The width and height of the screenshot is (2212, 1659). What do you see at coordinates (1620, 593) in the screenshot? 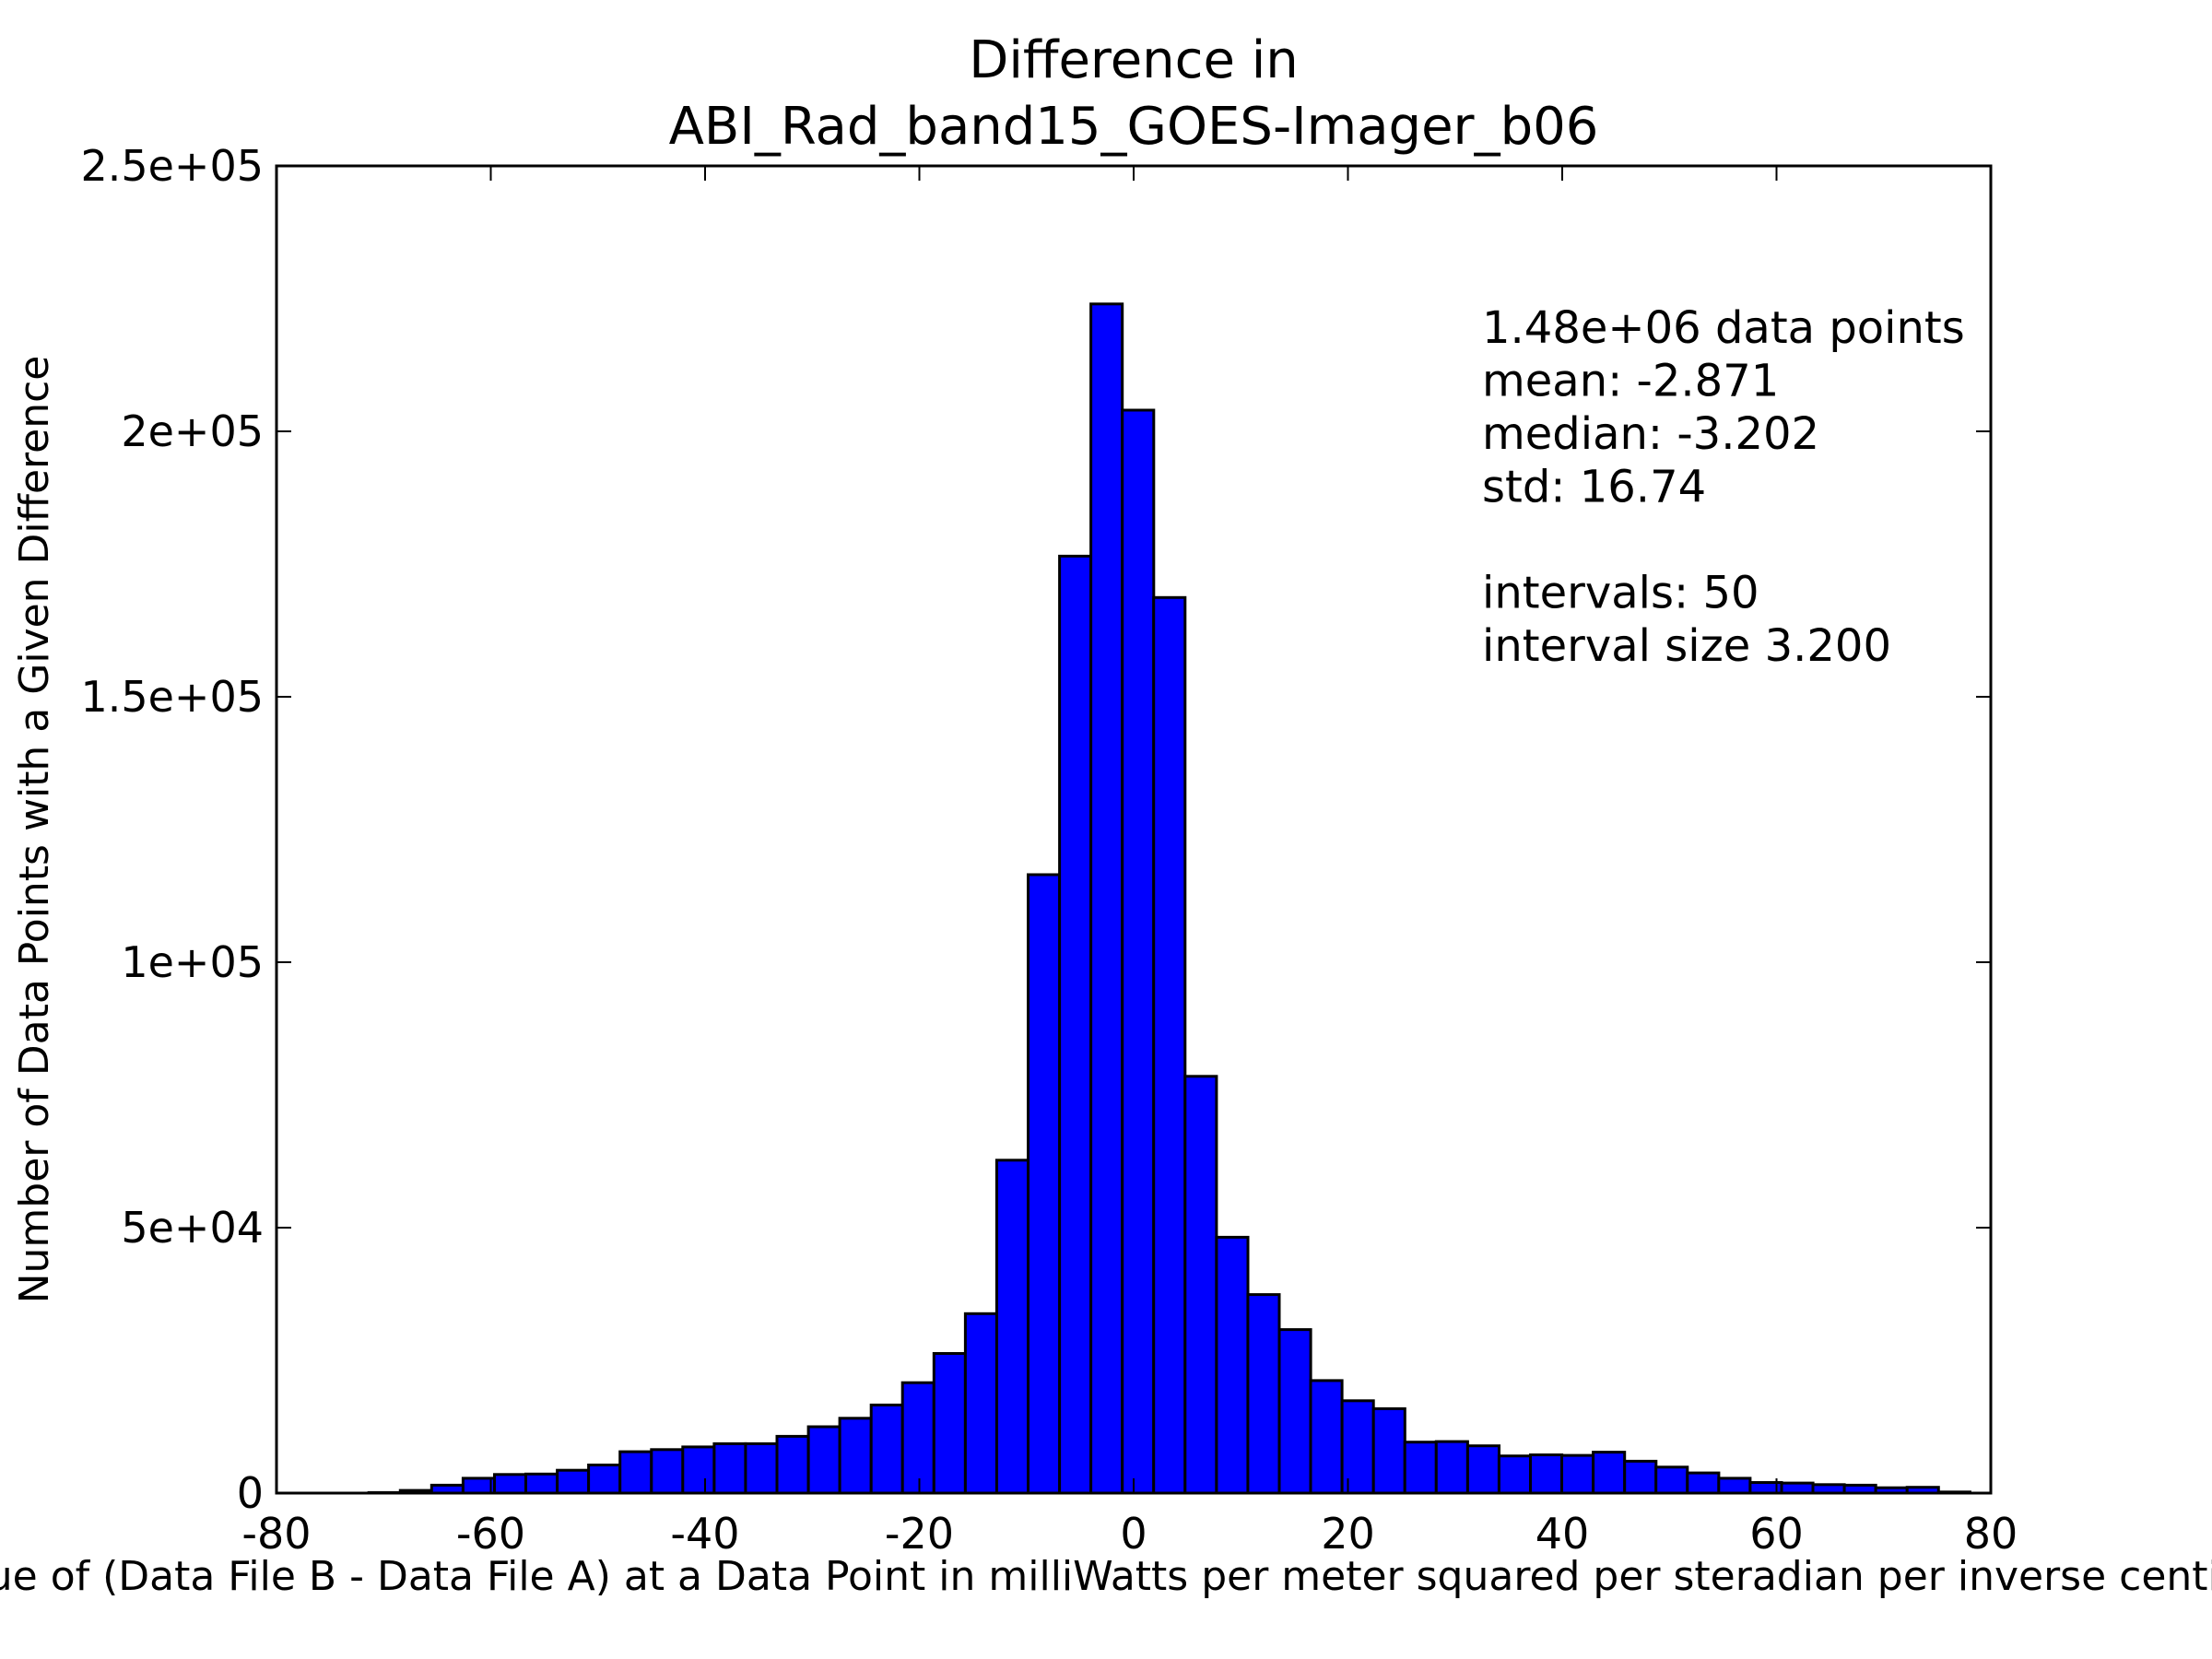
I see `stats-line: intervals: 50` at bounding box center [1620, 593].